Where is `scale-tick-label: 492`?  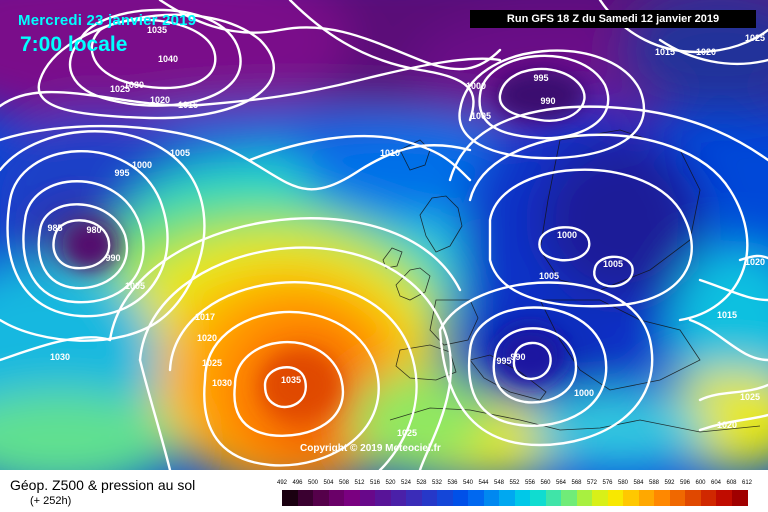 scale-tick-label: 492 is located at coordinates (282, 483).